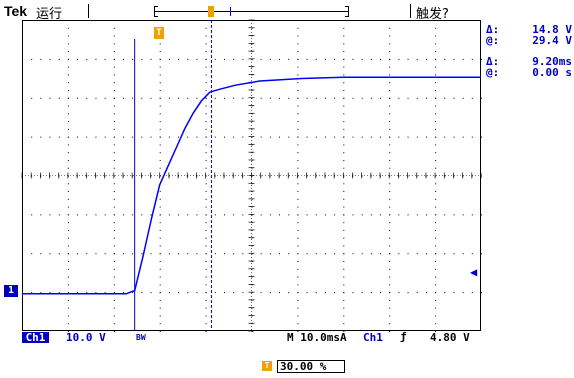  What do you see at coordinates (313, 337) in the screenshot?
I see `time-per-div: M 10.0ms` at bounding box center [313, 337].